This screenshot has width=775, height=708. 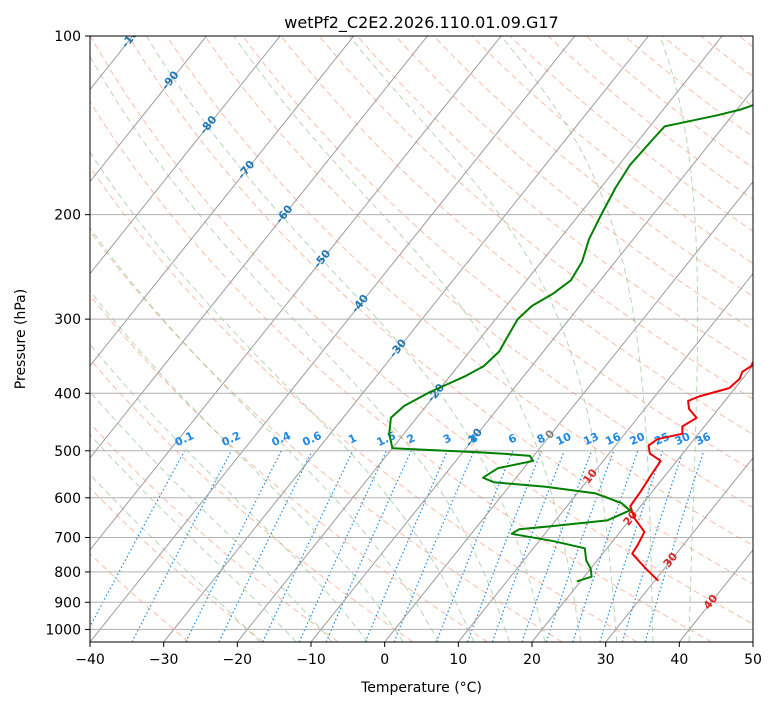 What do you see at coordinates (67, 539) in the screenshot?
I see `y-tick-label: 700` at bounding box center [67, 539].